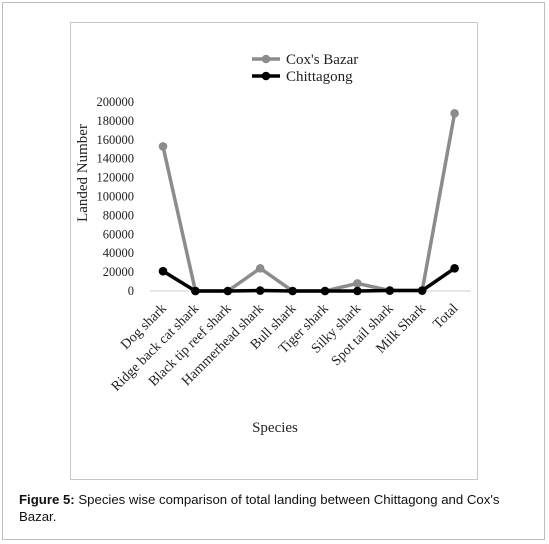  Describe the element at coordinates (83, 173) in the screenshot. I see `y-axis-label: Landed Number` at that location.